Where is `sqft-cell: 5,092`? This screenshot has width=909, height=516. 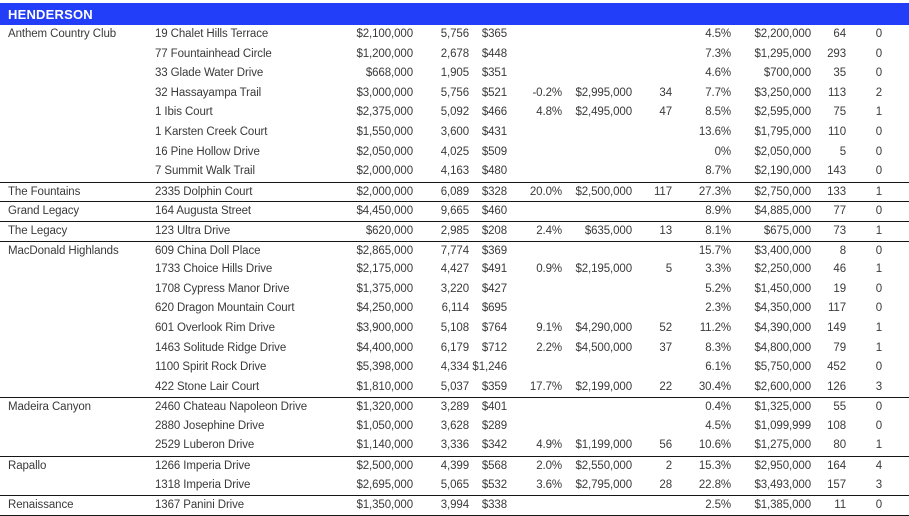 sqft-cell: 5,092 is located at coordinates (454, 112).